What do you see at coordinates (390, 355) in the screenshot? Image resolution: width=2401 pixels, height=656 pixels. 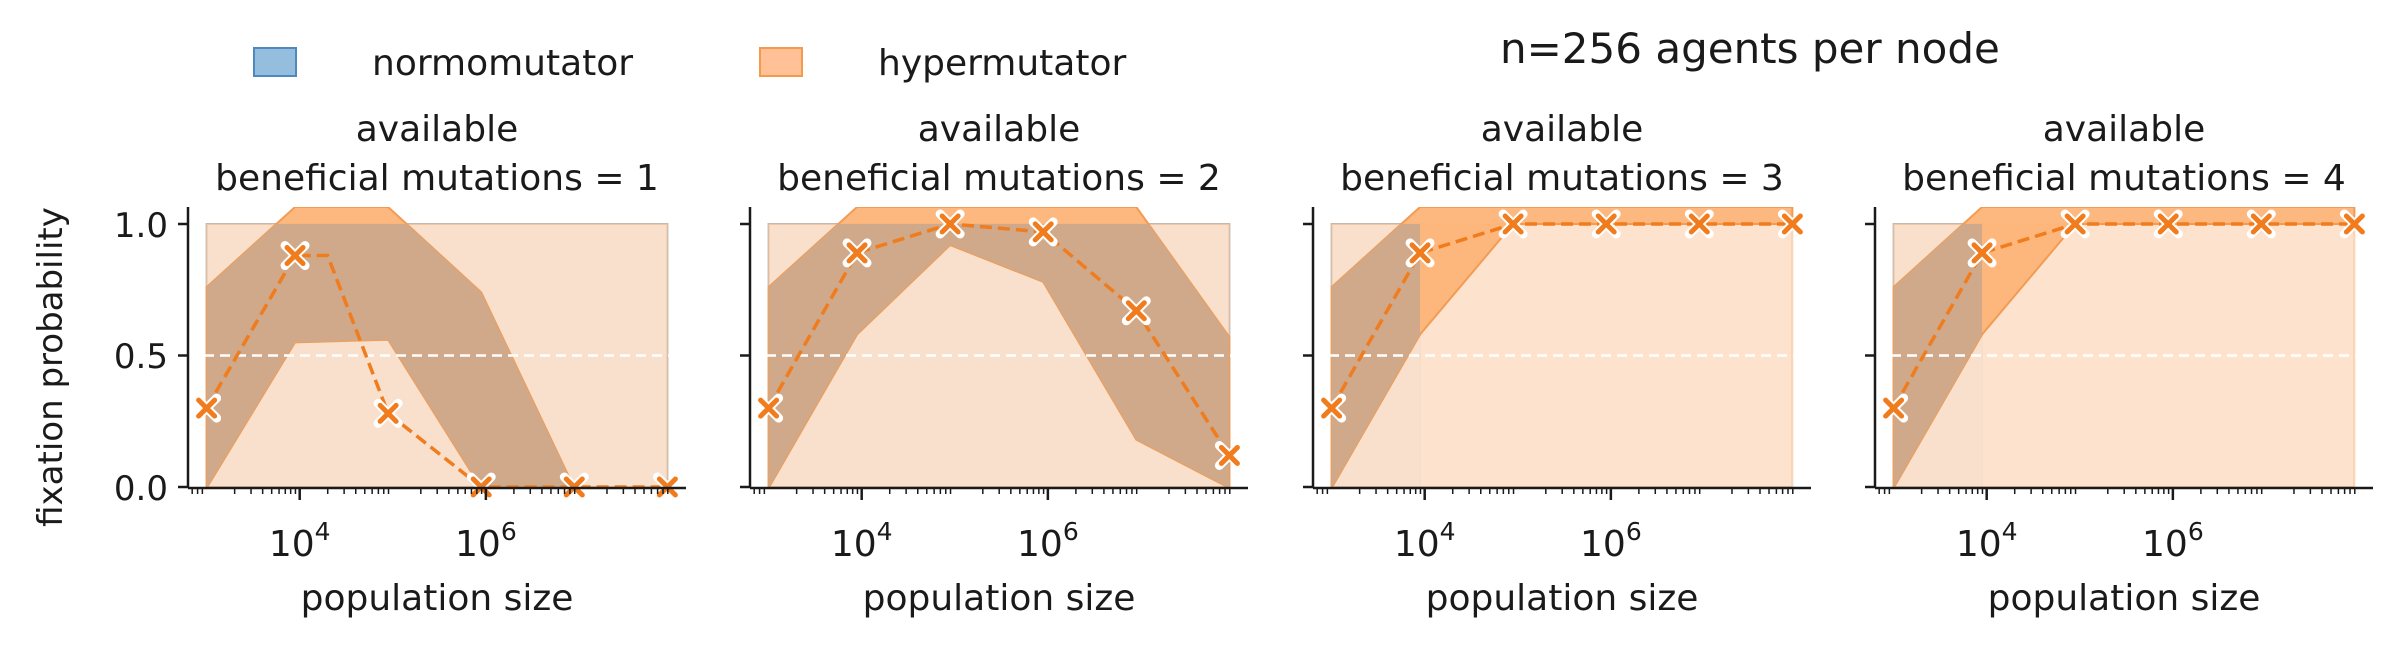 I see `panel-1-overlap-band` at bounding box center [390, 355].